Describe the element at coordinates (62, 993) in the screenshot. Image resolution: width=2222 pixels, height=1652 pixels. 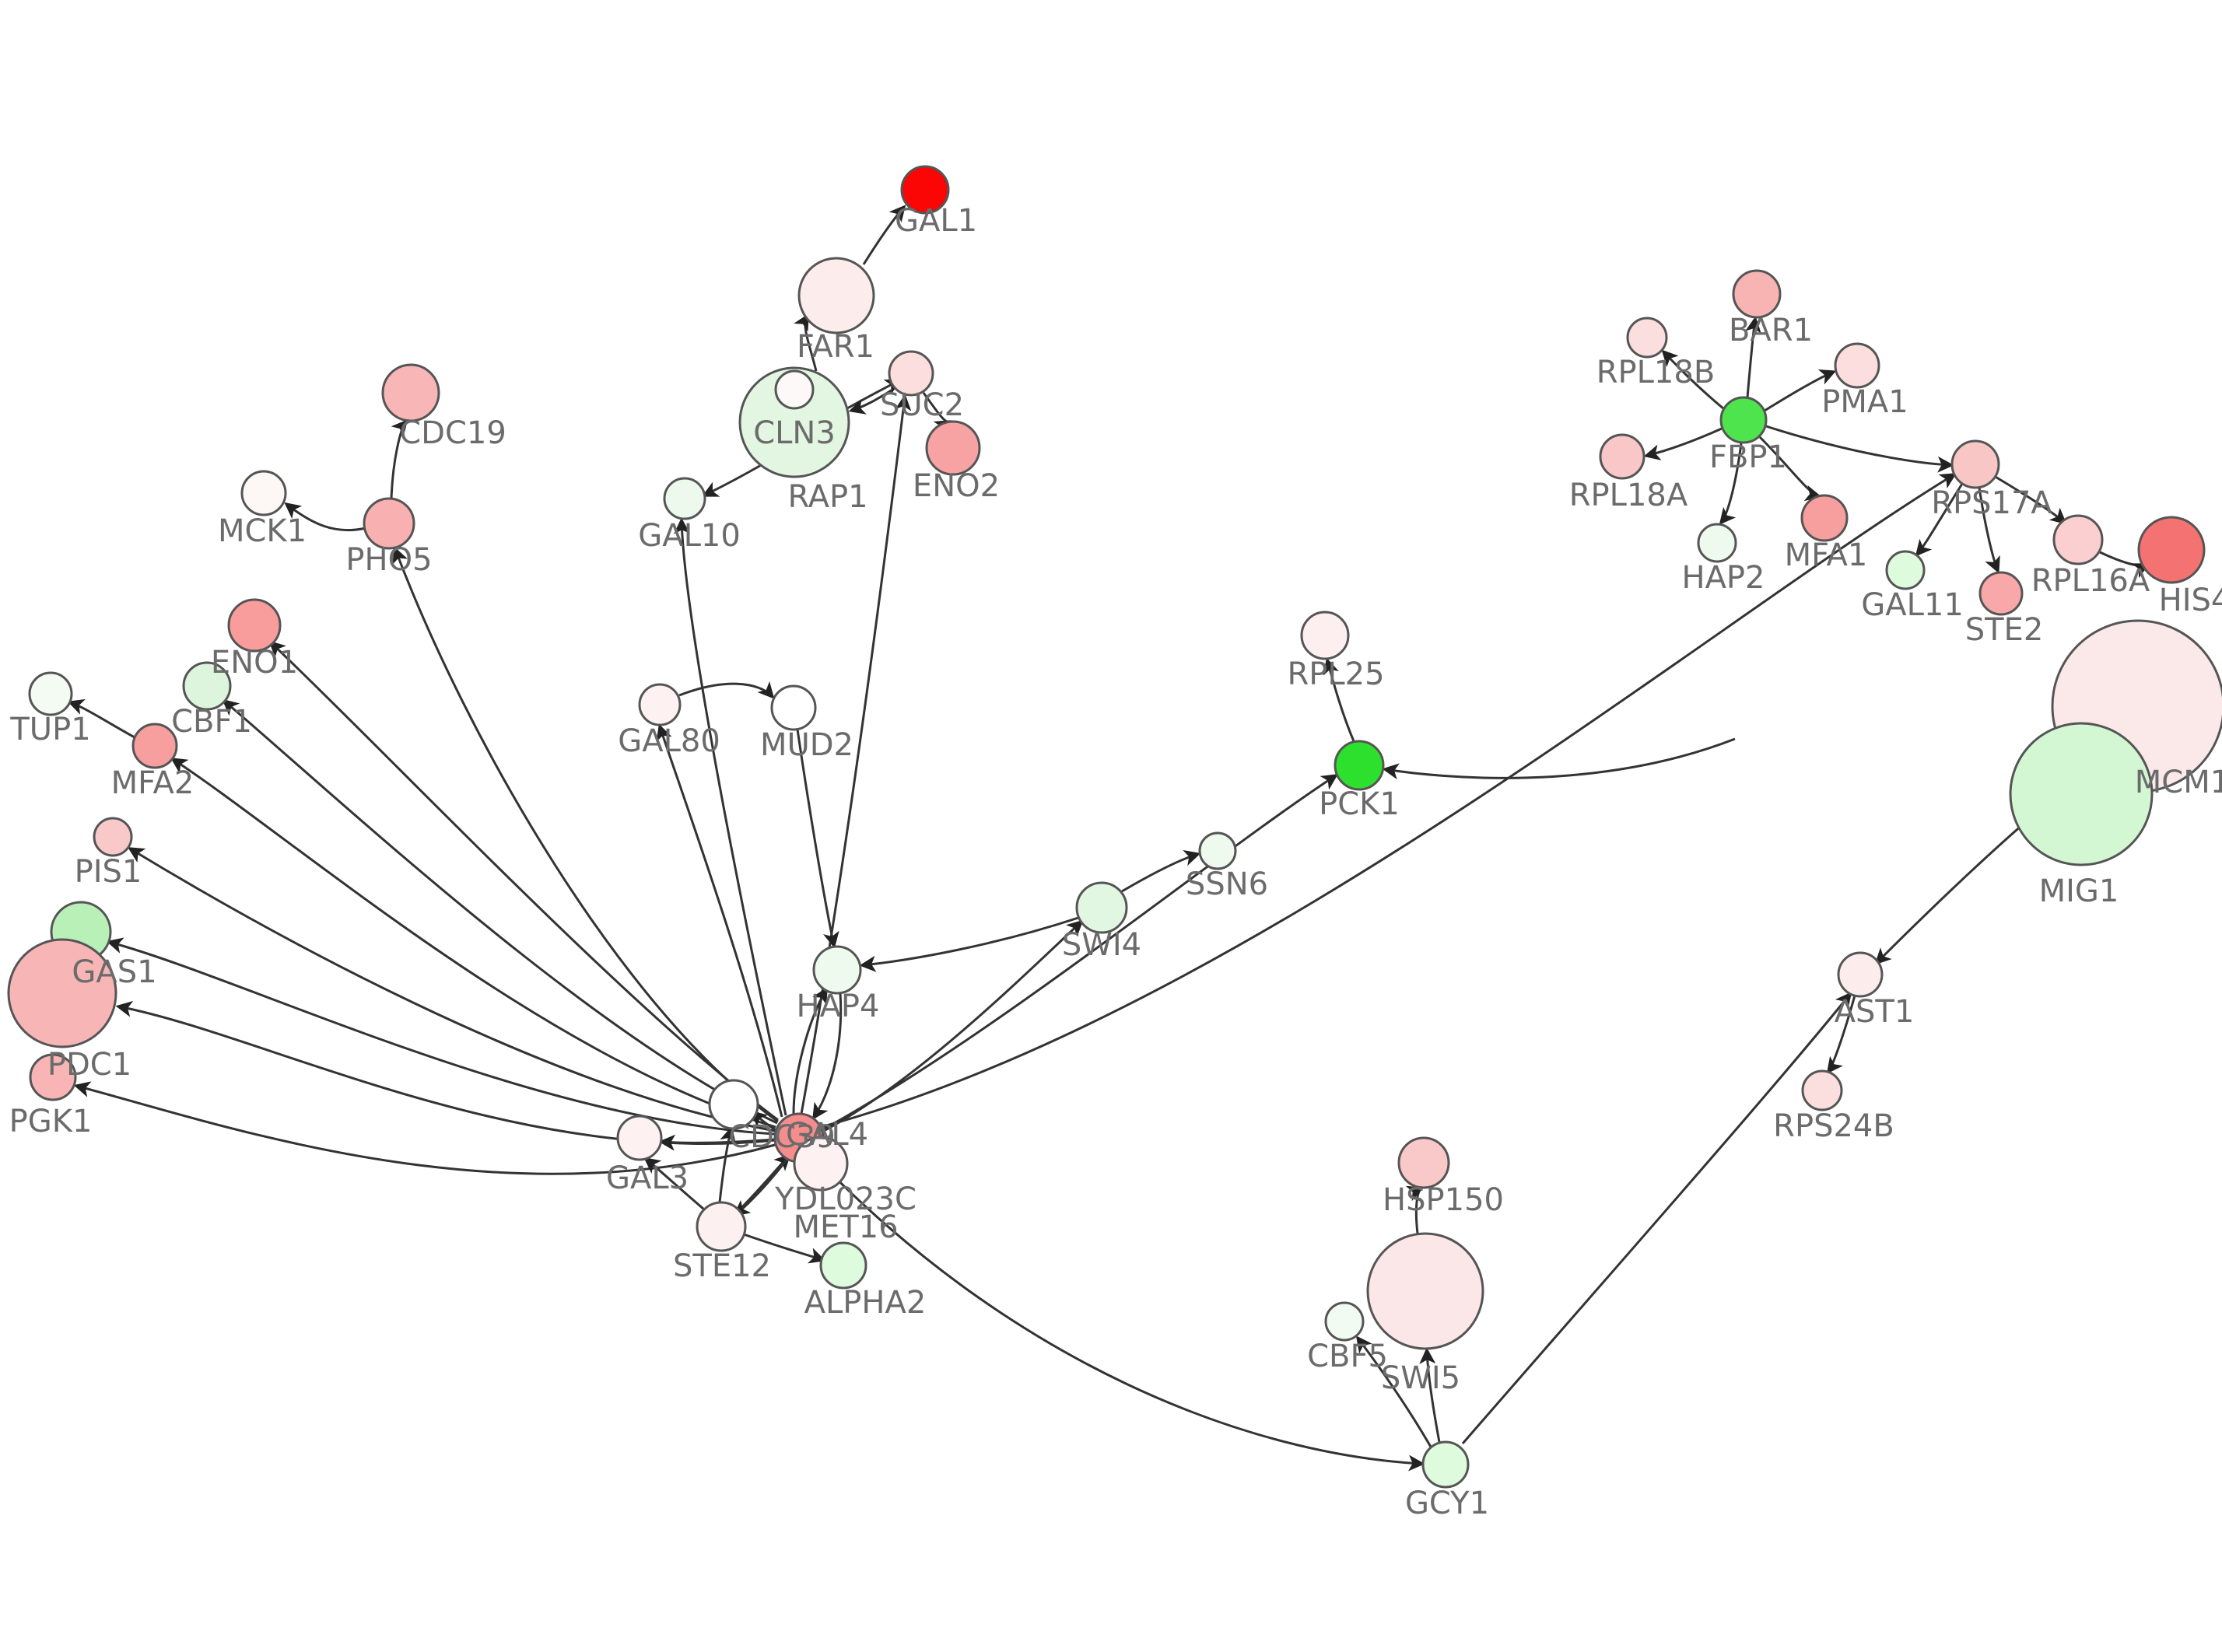
I see `graph-node-pdc1` at that location.